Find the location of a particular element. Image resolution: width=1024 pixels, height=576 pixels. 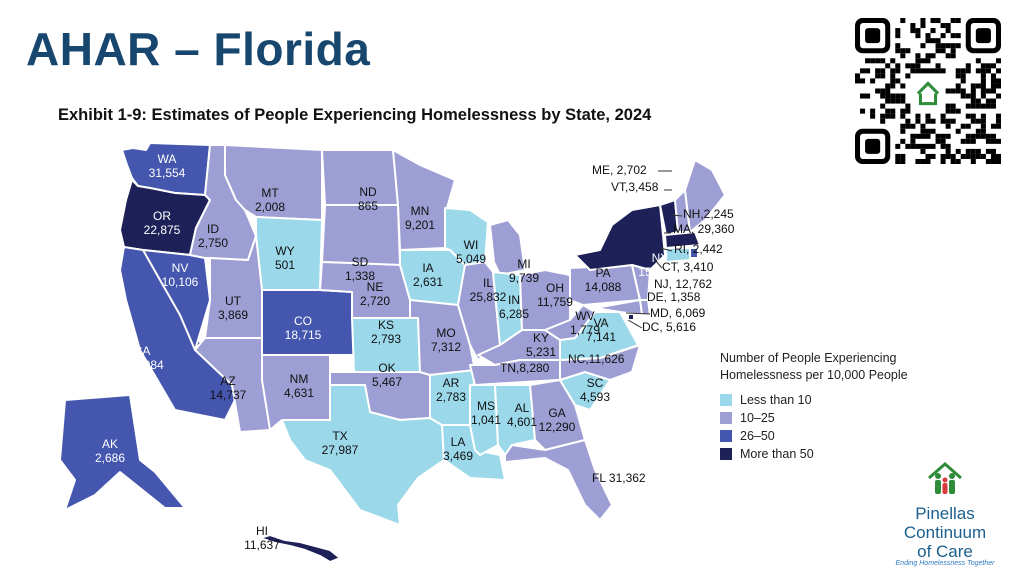

qr-code-icon is located at coordinates (928, 91).